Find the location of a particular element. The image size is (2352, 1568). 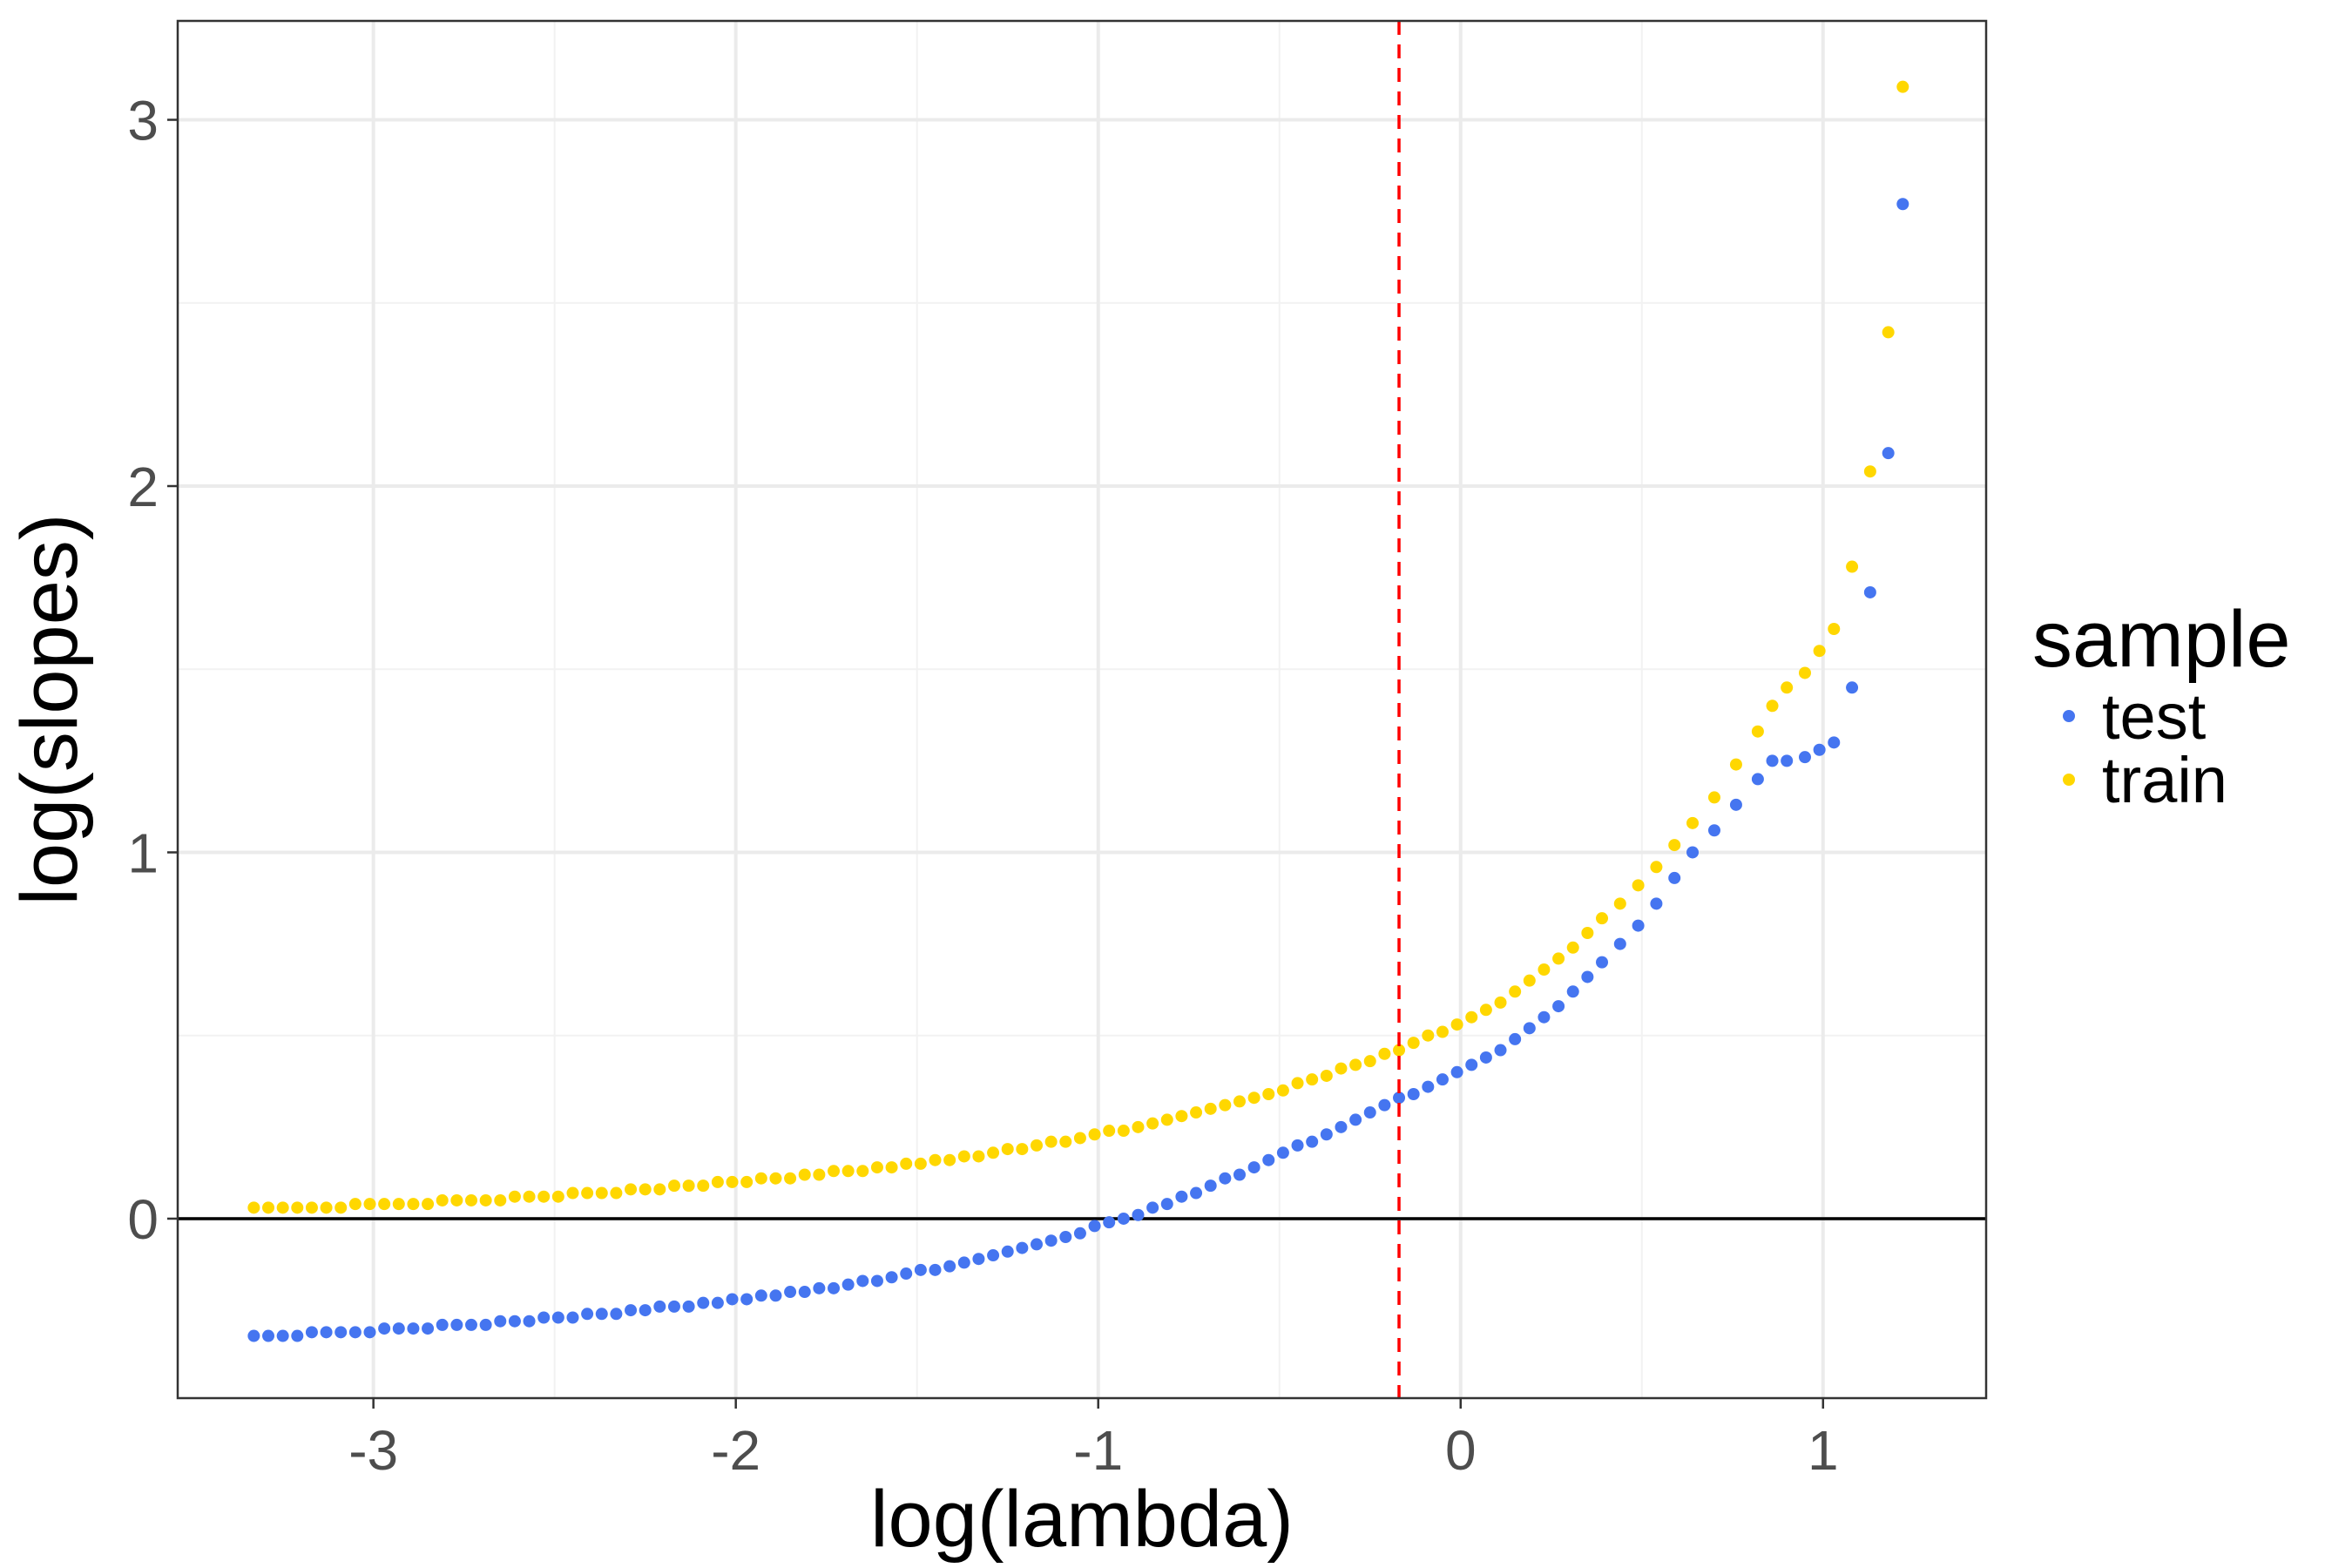

legend-label-test: test is located at coordinates (2154, 716).